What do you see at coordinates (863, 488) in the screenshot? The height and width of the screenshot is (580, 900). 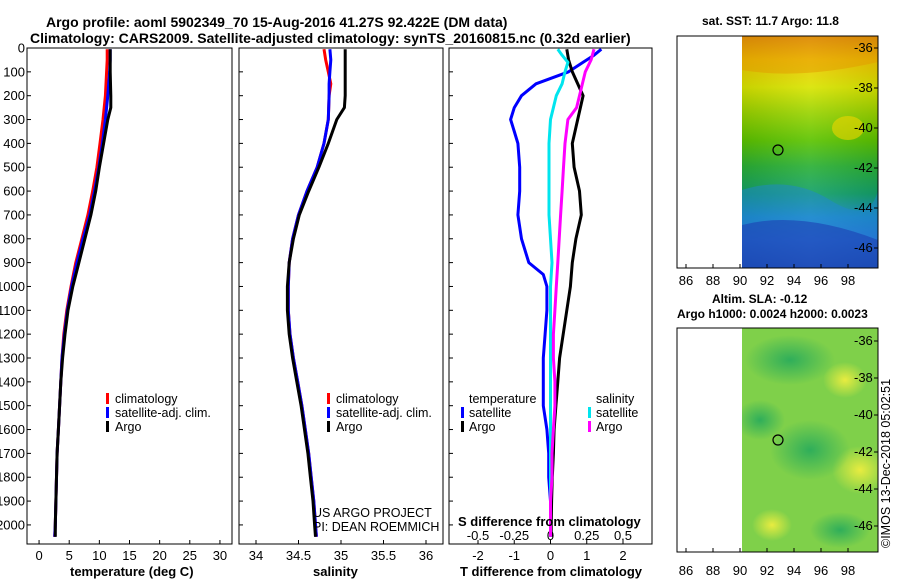 I see `sla-lat-tick-label: -44` at bounding box center [863, 488].